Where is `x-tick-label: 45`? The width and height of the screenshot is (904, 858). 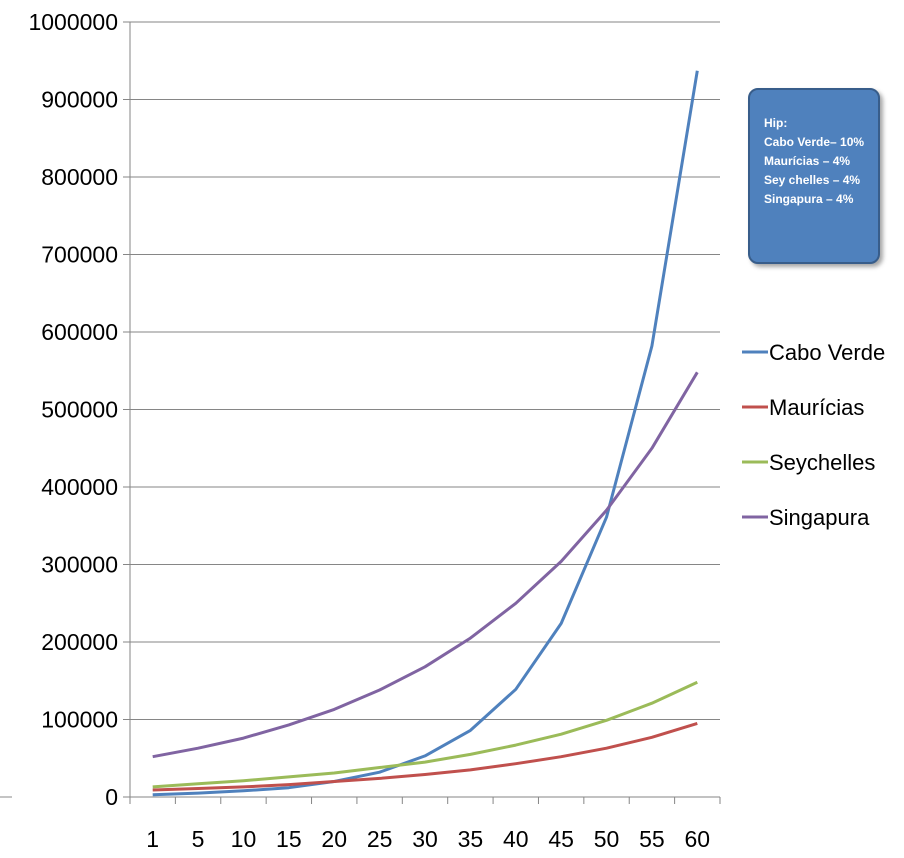 x-tick-label: 45 is located at coordinates (561, 839).